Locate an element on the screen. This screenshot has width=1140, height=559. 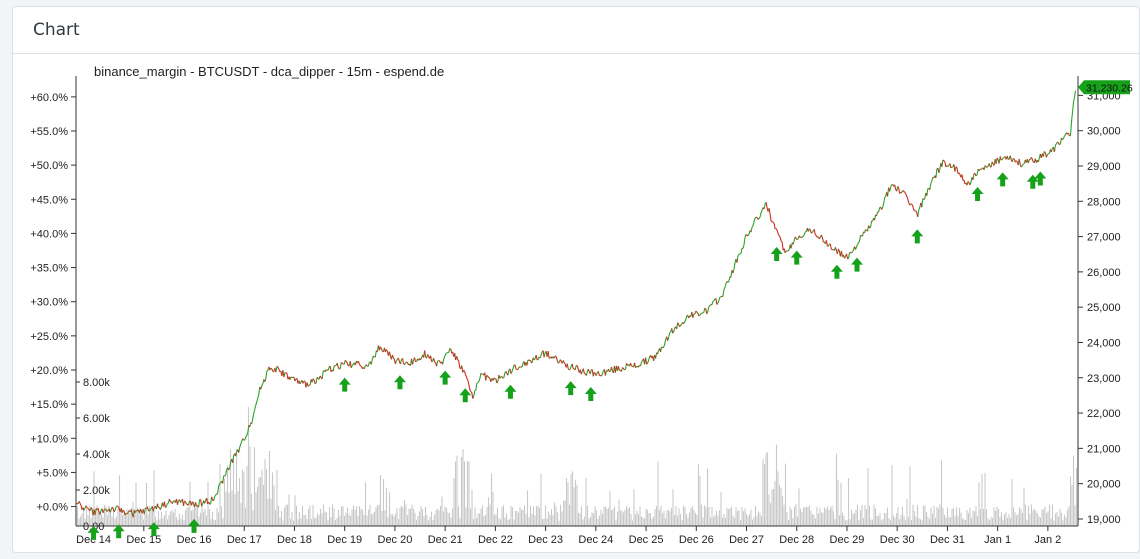
price-tick-label: 21,000 is located at coordinates (1104, 449).